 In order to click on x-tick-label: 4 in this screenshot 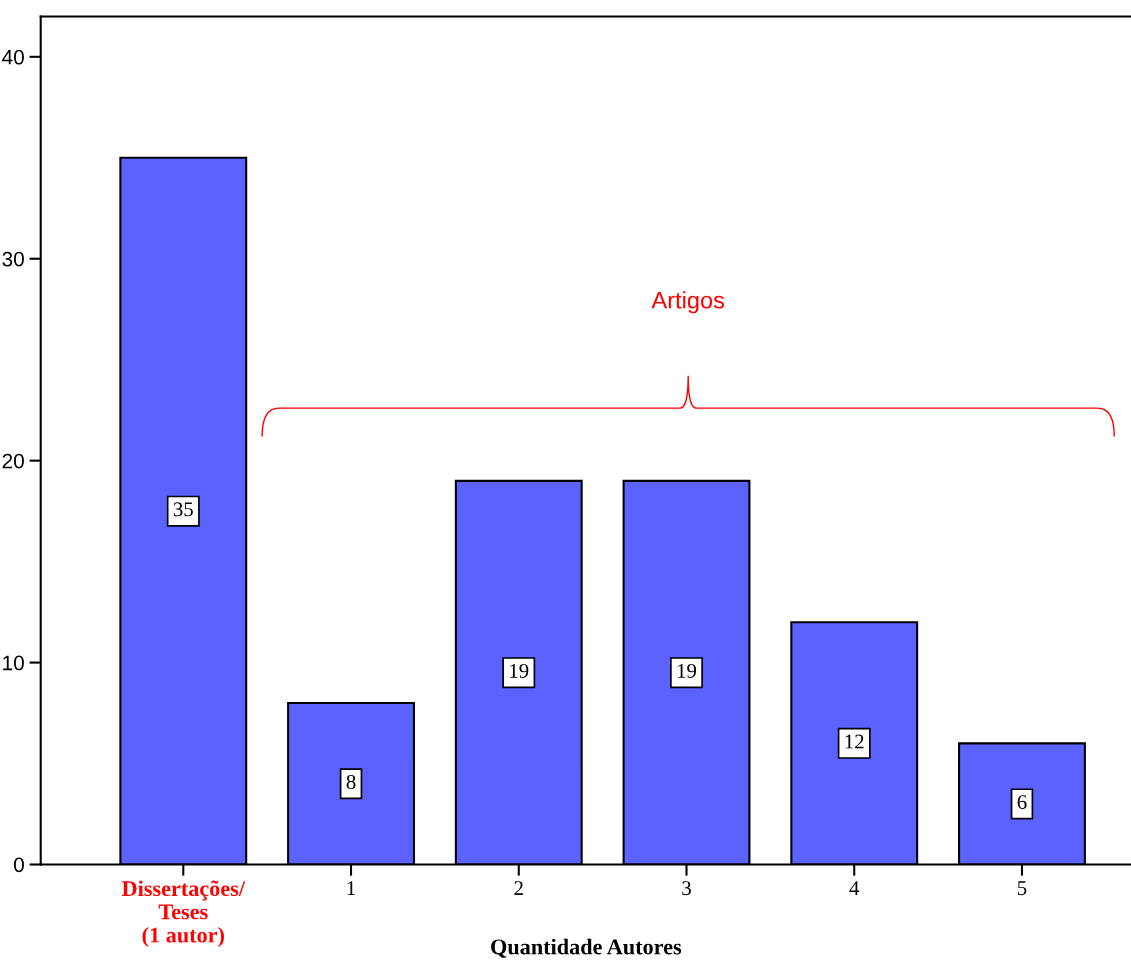, I will do `click(854, 888)`.